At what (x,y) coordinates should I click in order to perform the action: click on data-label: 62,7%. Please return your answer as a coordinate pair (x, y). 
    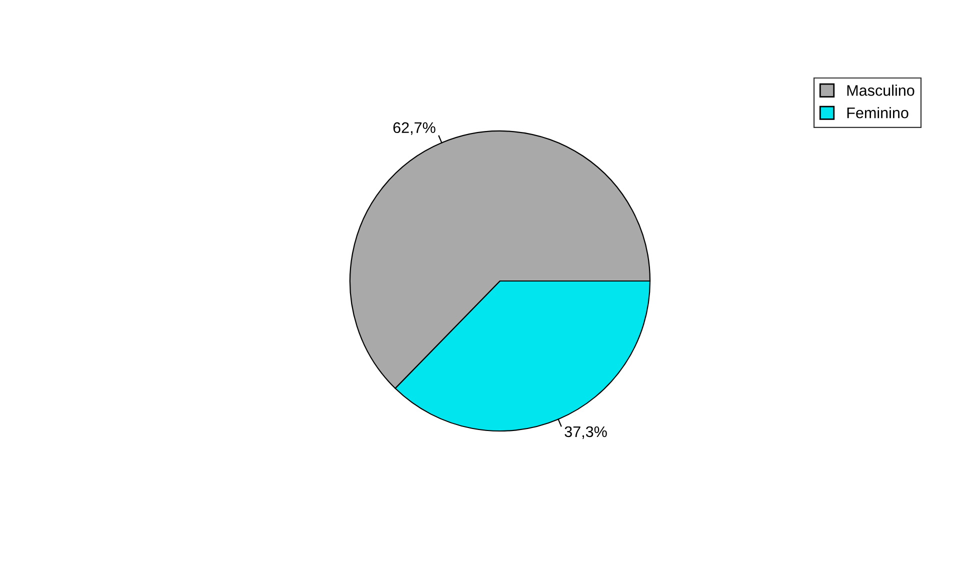
    Looking at the image, I should click on (414, 128).